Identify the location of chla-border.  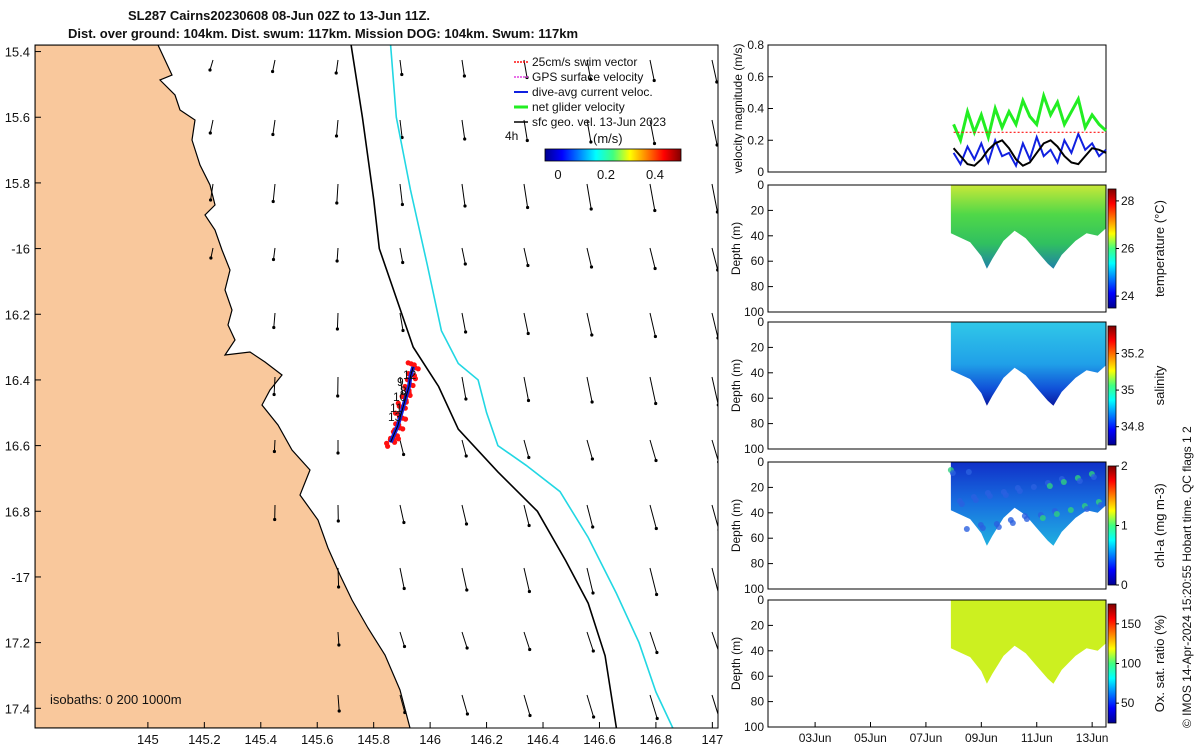
(937, 525).